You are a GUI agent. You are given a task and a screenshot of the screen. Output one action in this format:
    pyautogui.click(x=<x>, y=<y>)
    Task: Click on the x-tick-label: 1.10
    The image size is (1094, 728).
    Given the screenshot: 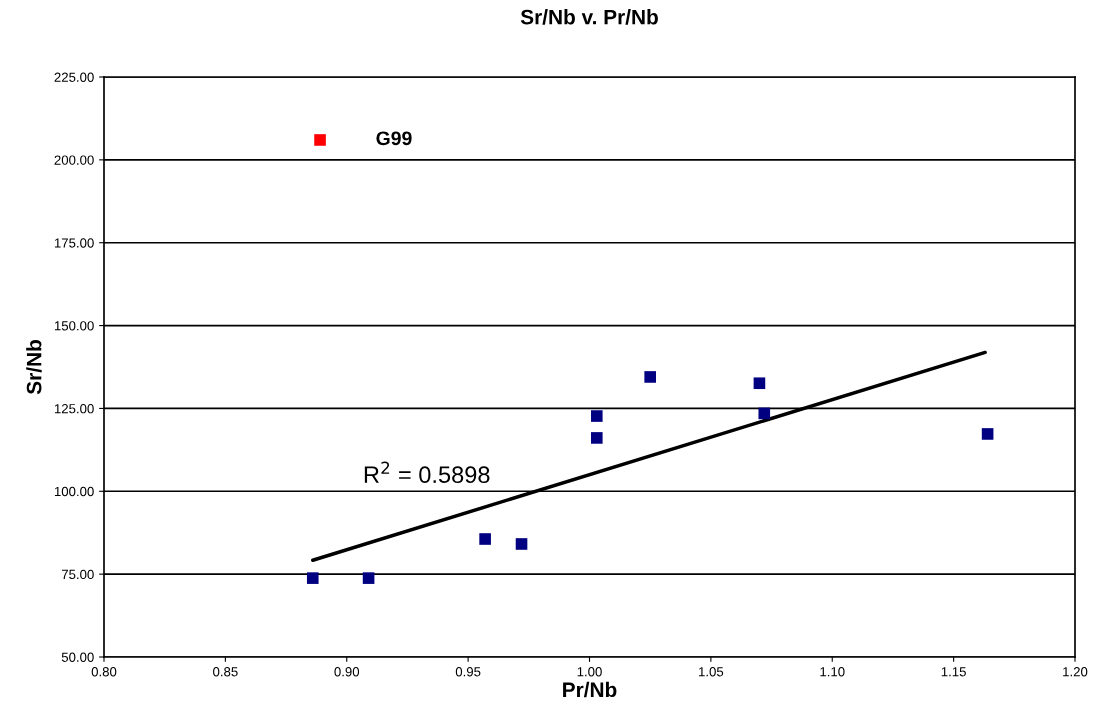 What is the action you would take?
    pyautogui.click(x=832, y=672)
    